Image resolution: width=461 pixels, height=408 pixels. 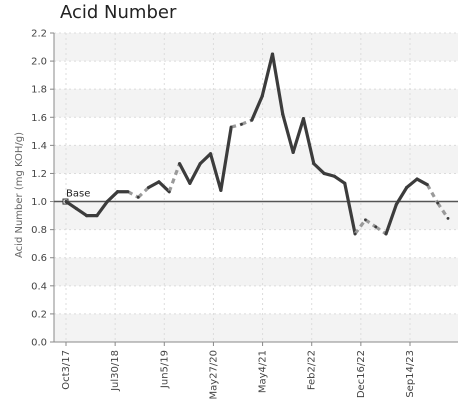 What do you see at coordinates (39, 146) in the screenshot?
I see `y-tick-label: 1.4` at bounding box center [39, 146].